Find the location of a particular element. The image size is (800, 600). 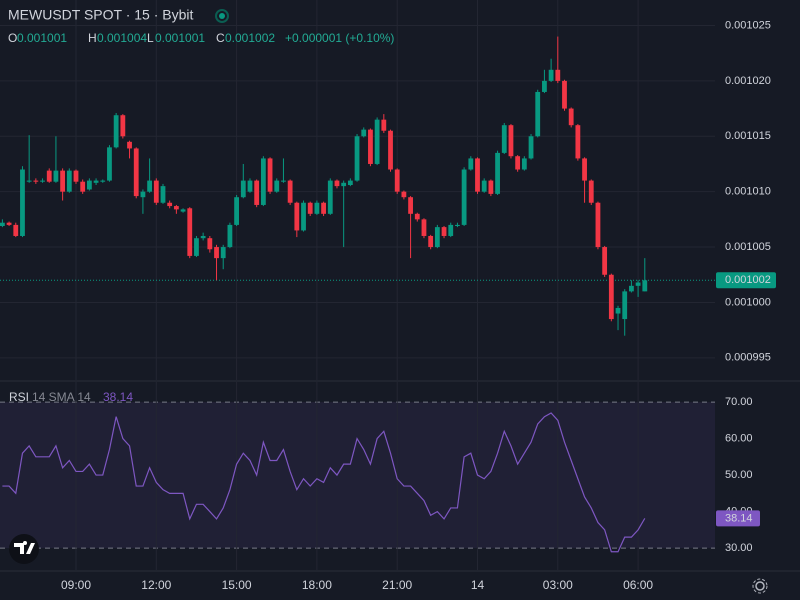

legend-key: C is located at coordinates (220, 38).